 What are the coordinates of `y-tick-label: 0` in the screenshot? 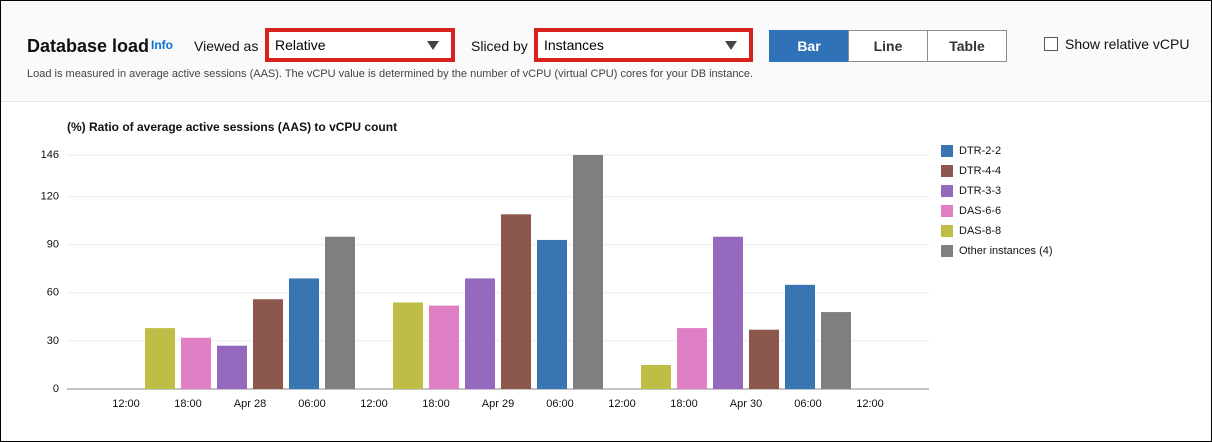 It's located at (56, 389).